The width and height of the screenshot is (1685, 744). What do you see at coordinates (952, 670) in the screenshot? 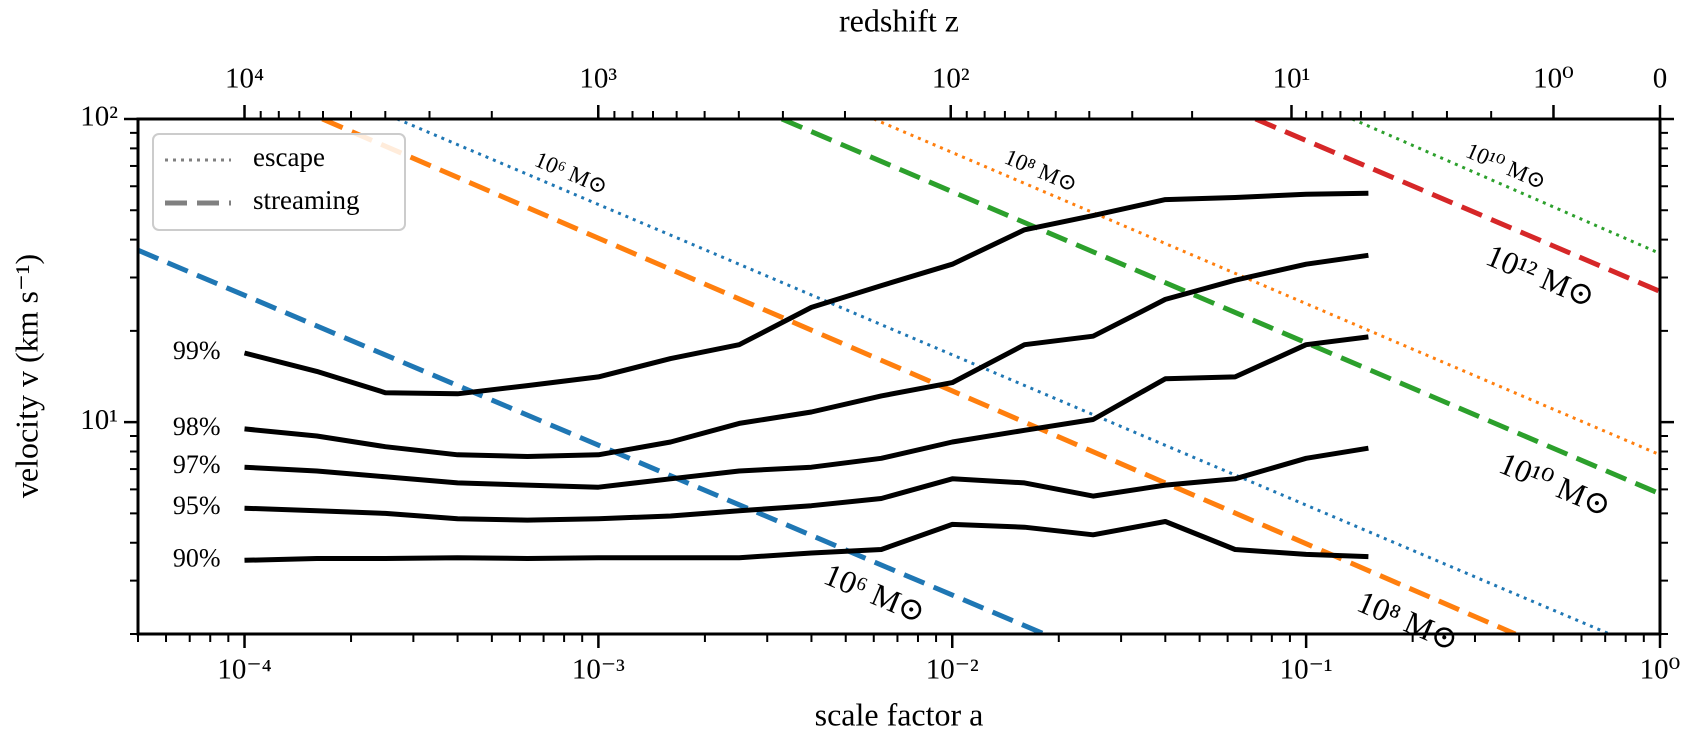
I see `x-tick-label: 10⁻²` at bounding box center [952, 670].